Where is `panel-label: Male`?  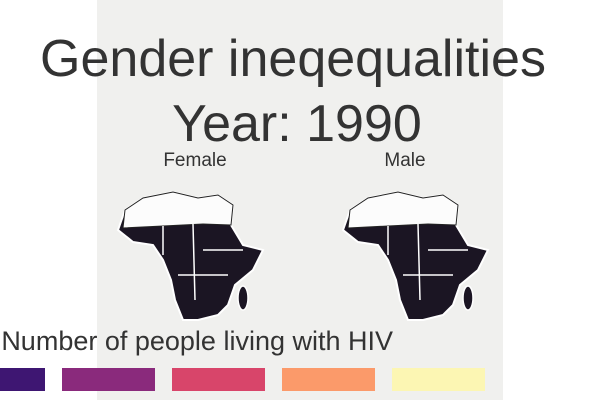 panel-label: Male is located at coordinates (404, 160).